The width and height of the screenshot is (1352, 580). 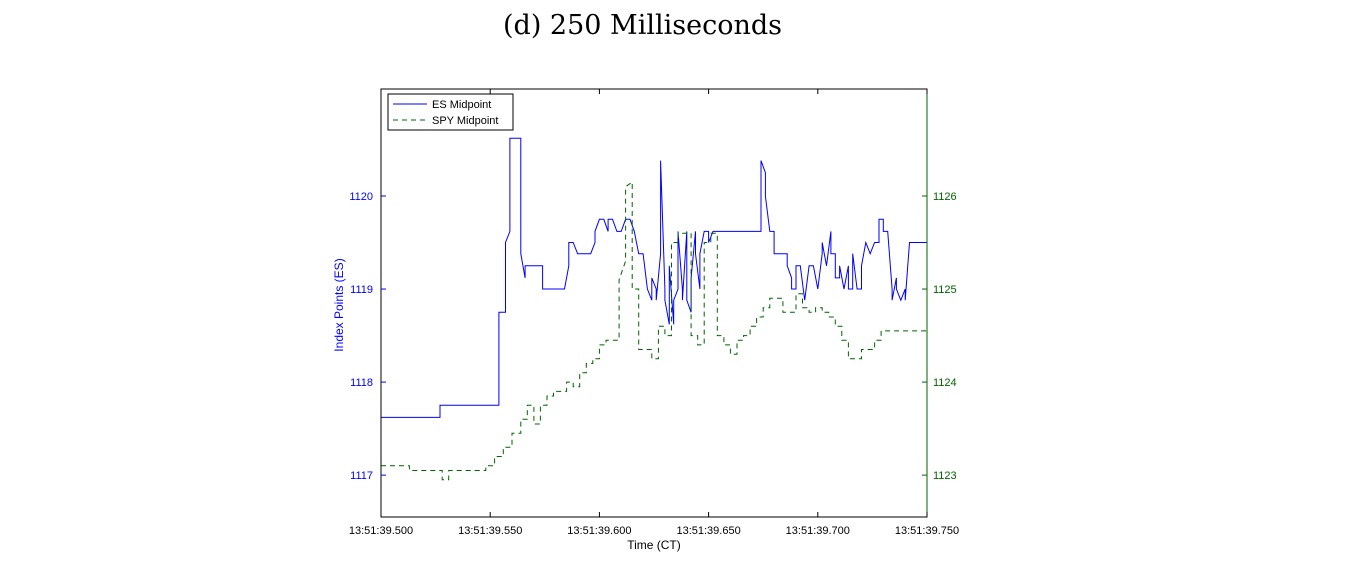 I want to click on x-tick-label: 13:51:39.500, so click(x=381, y=531).